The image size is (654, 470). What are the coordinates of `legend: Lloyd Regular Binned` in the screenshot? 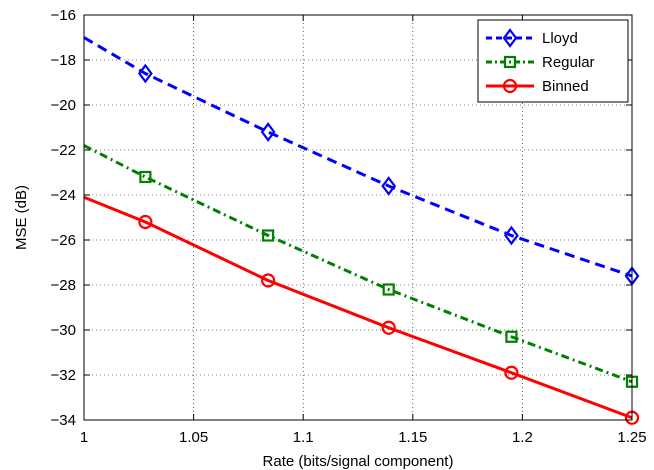 It's located at (553, 61).